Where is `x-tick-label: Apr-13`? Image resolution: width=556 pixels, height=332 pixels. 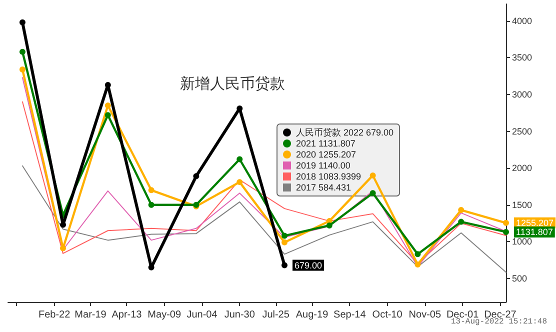
x-tick-label: Apr-13 is located at coordinates (127, 315).